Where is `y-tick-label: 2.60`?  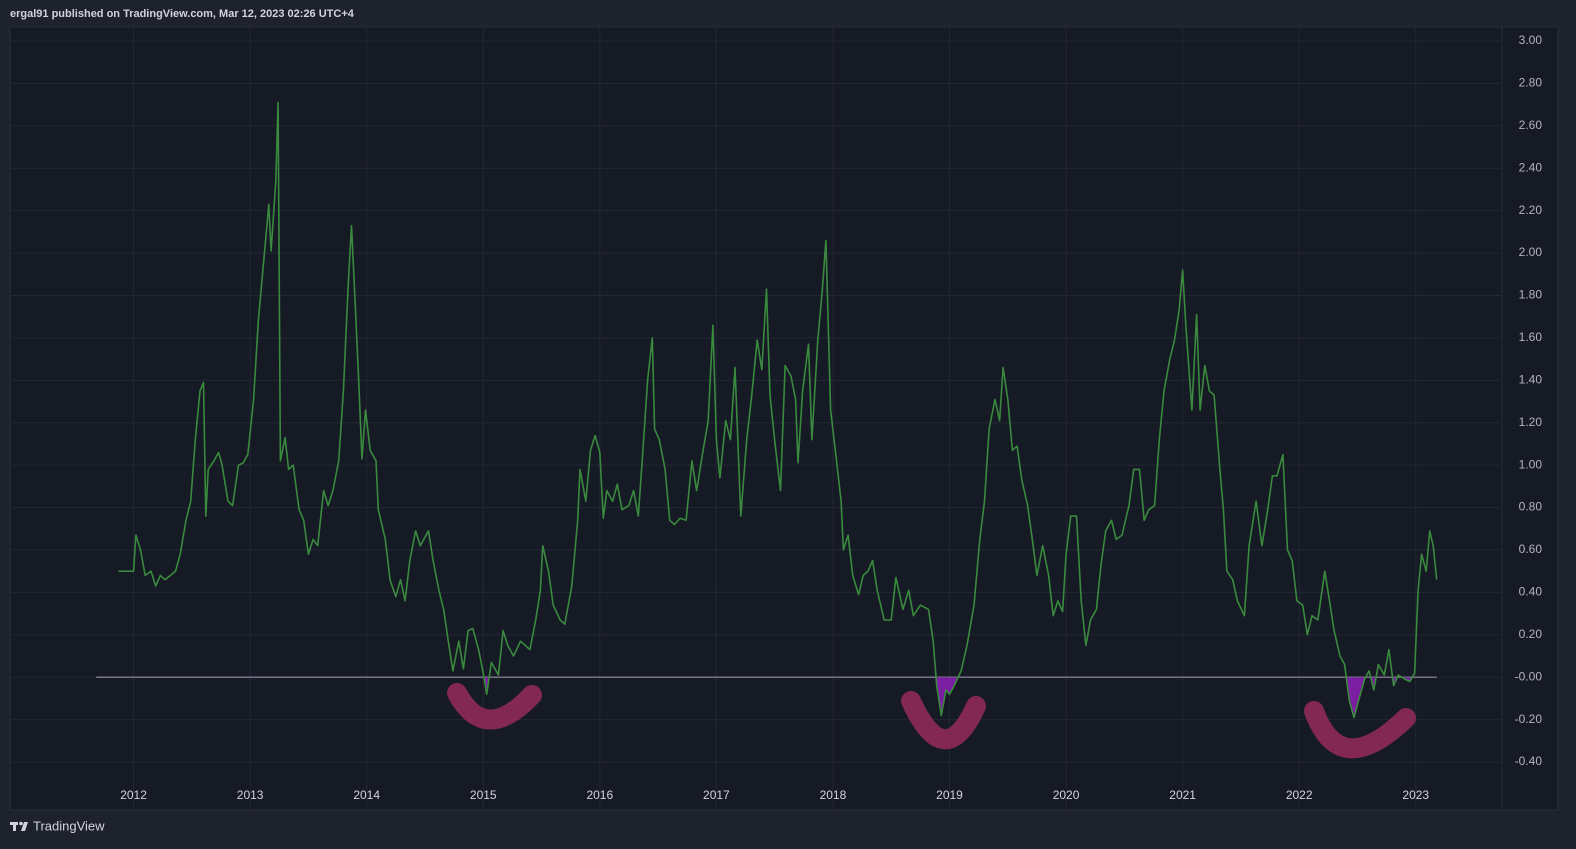 y-tick-label: 2.60 is located at coordinates (1531, 125).